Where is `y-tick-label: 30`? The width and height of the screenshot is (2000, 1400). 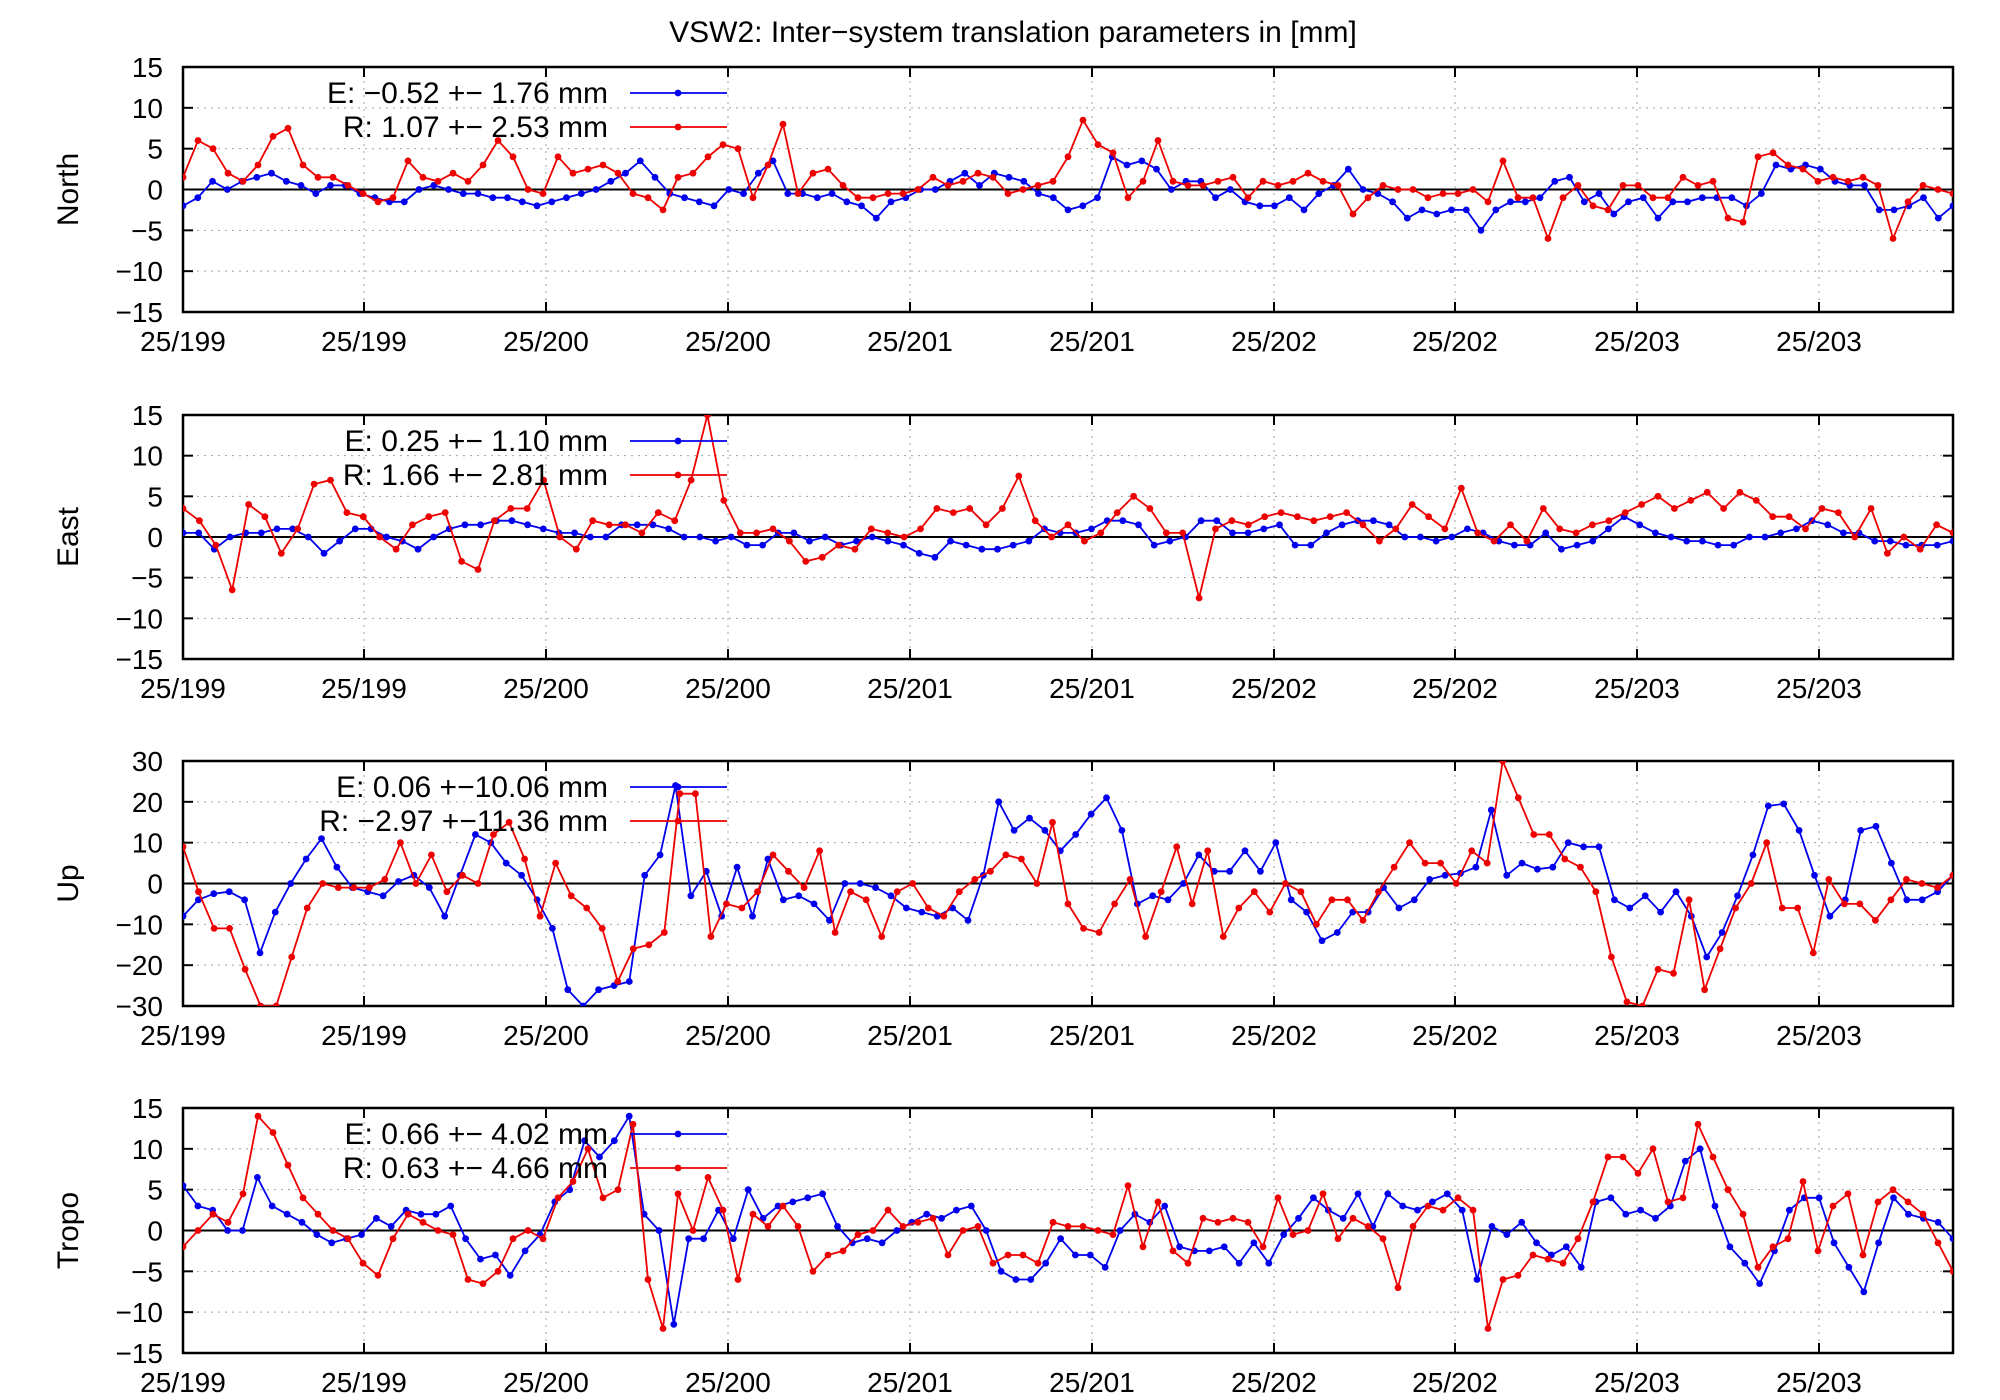
y-tick-label: 30 is located at coordinates (147, 761).